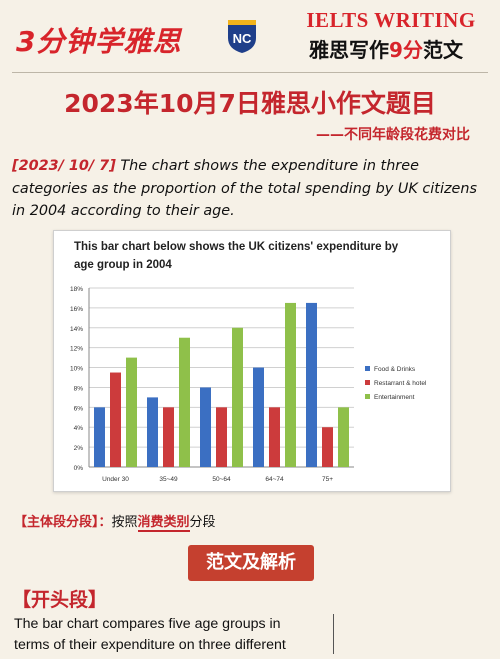 The width and height of the screenshot is (500, 659). I want to click on x-tick-label: 75+, so click(327, 479).